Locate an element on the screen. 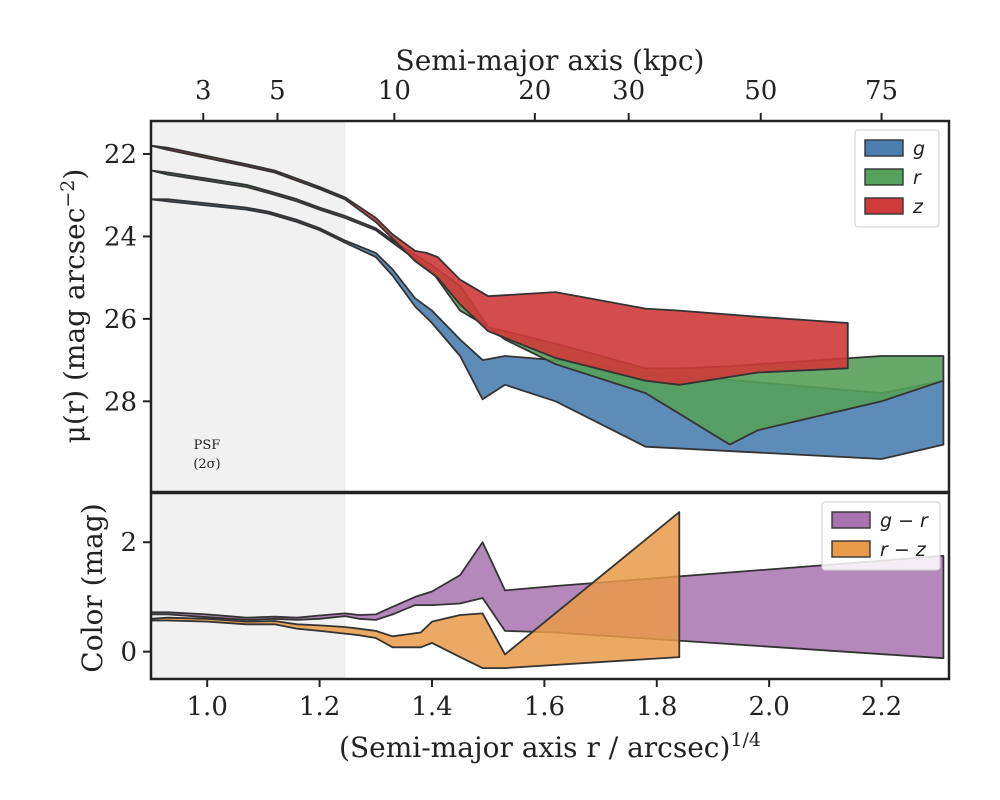  top-y-ticks: 22 24 26 28 is located at coordinates (127, 278).